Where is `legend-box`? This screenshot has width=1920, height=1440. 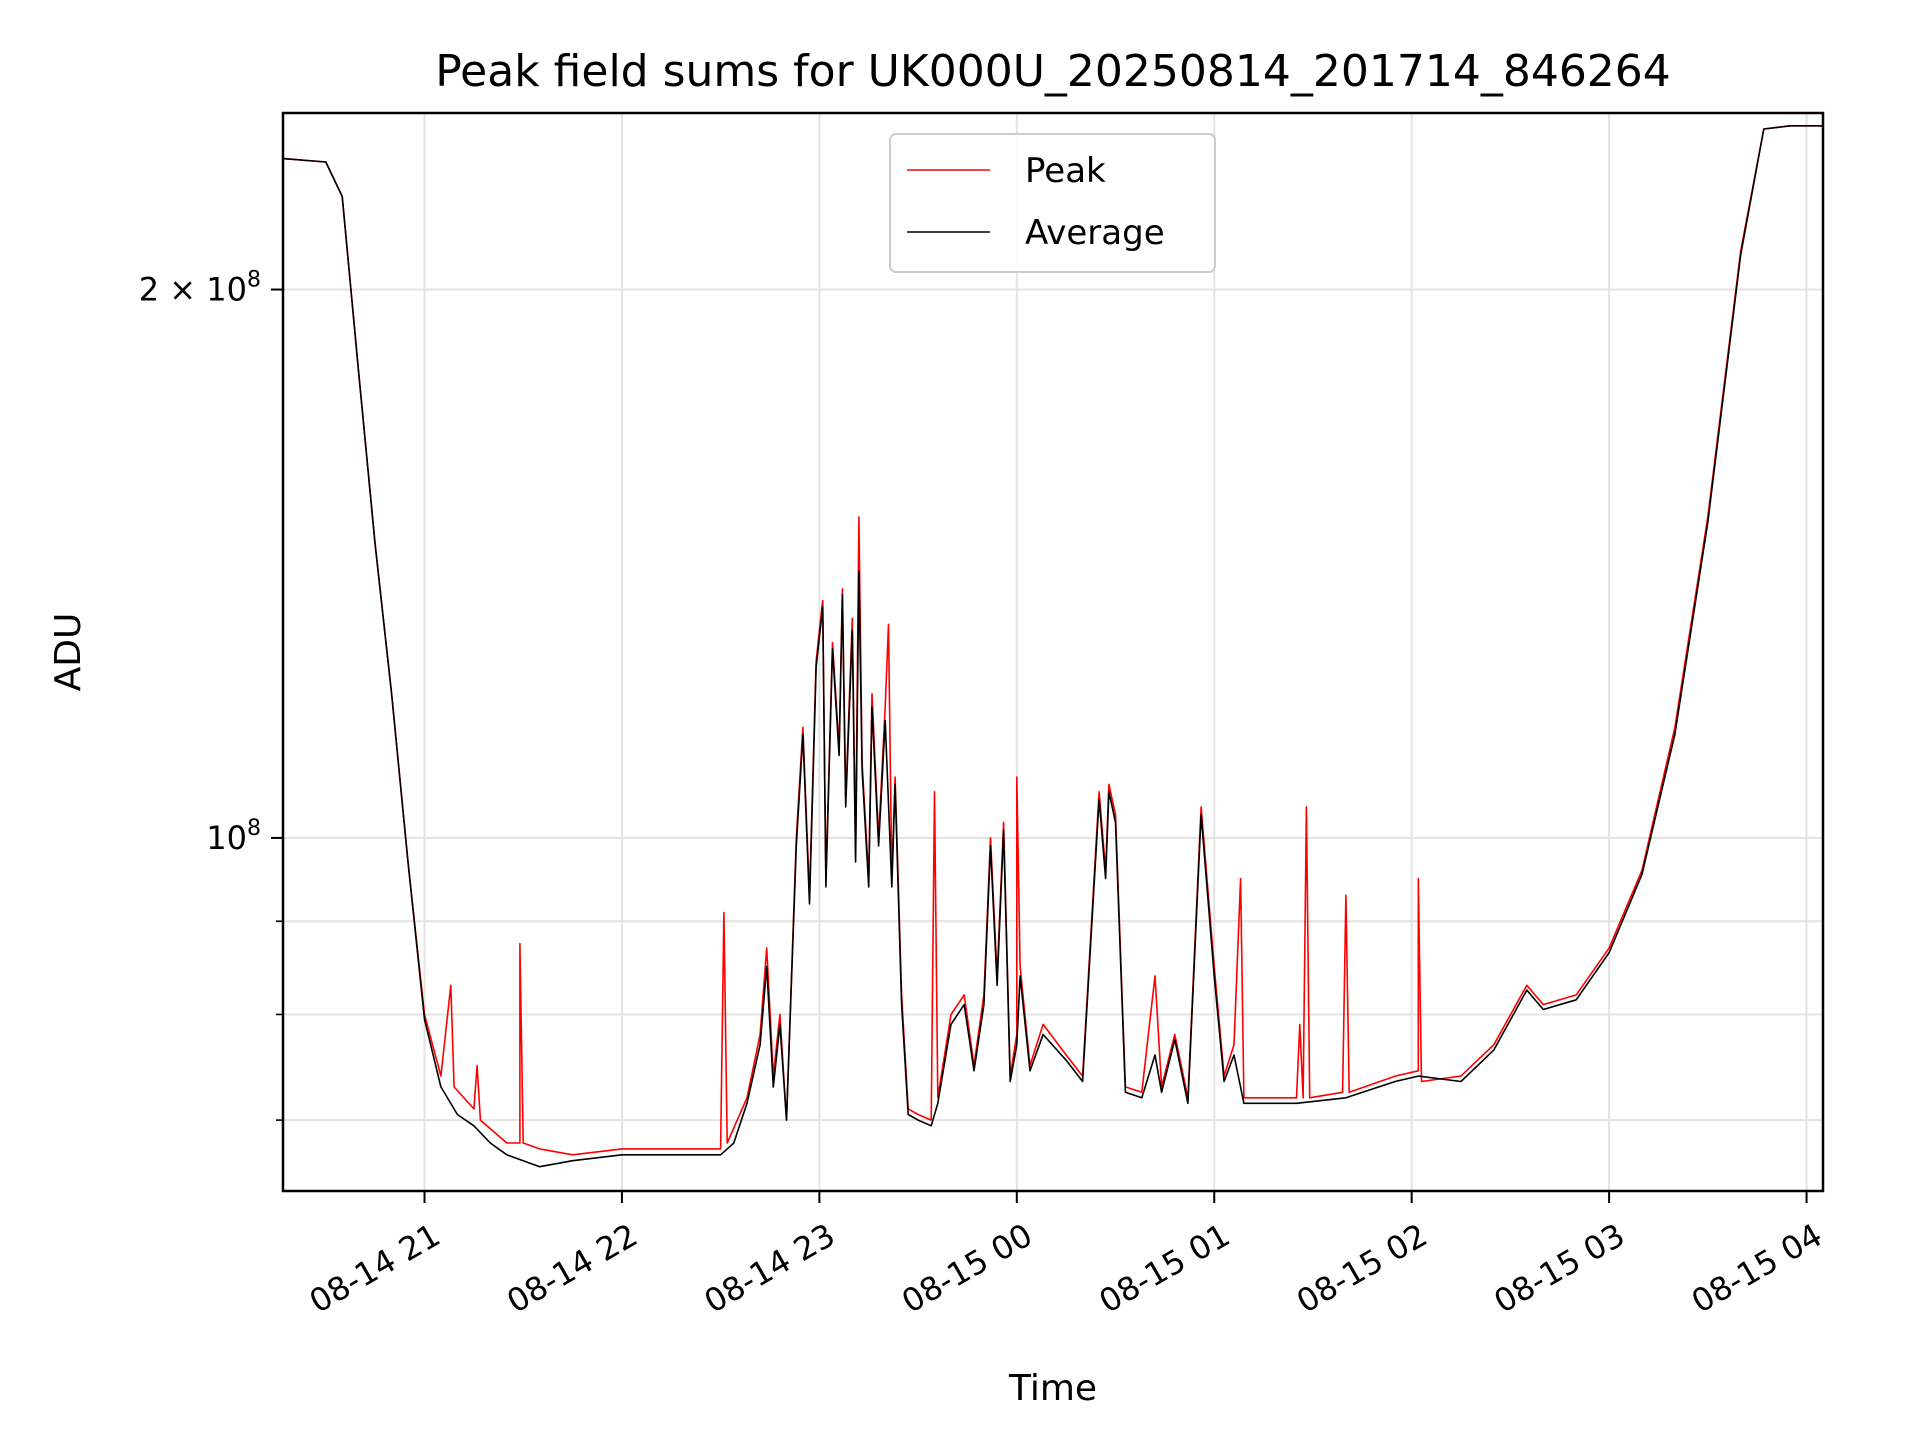 legend-box is located at coordinates (1052, 203).